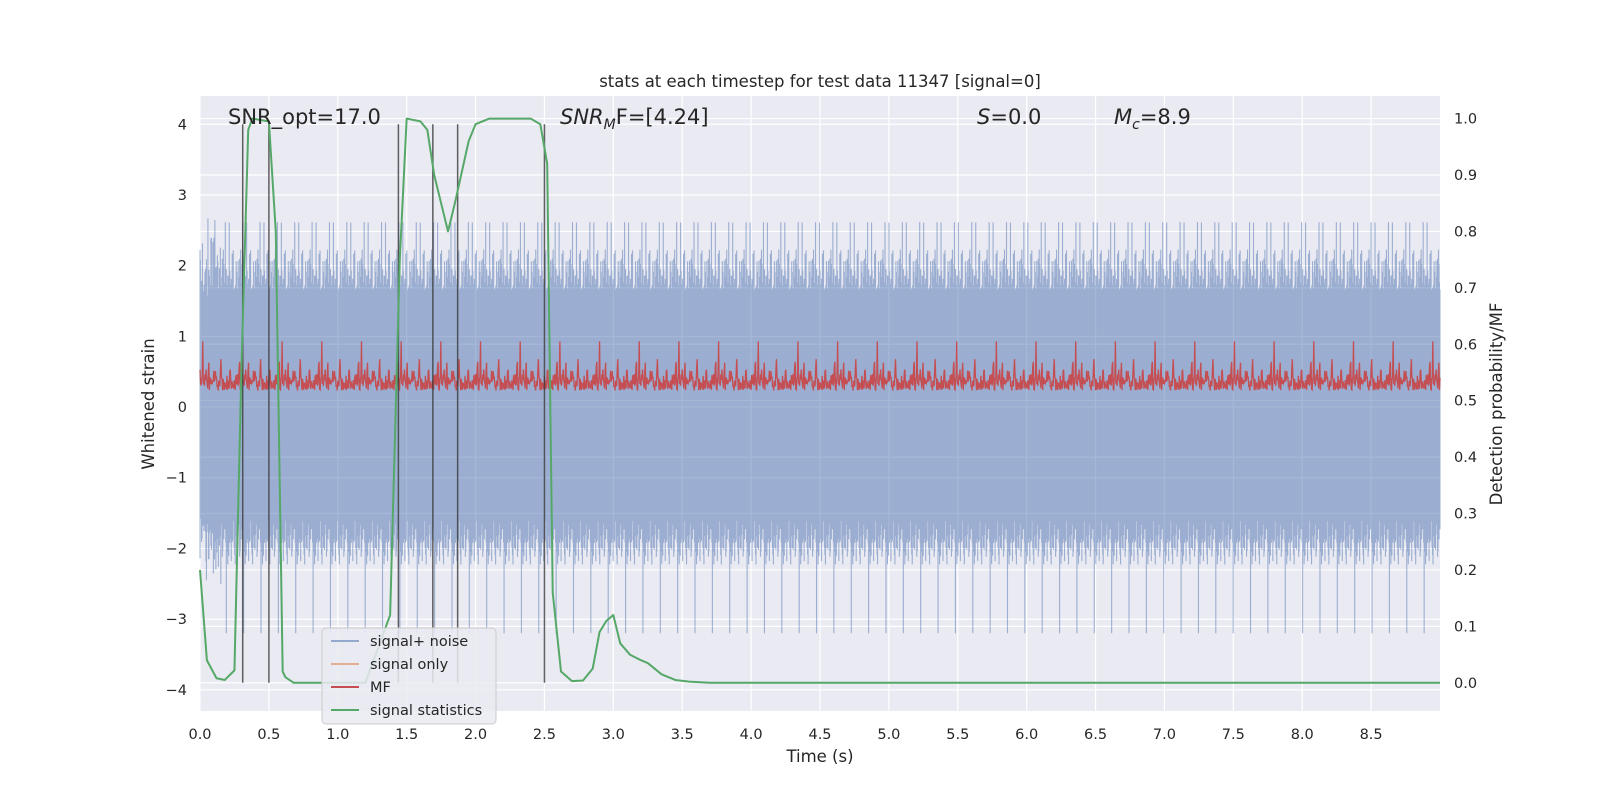 Image resolution: width=1600 pixels, height=800 pixels. I want to click on x-tick-label-8: 4.0, so click(751, 735).